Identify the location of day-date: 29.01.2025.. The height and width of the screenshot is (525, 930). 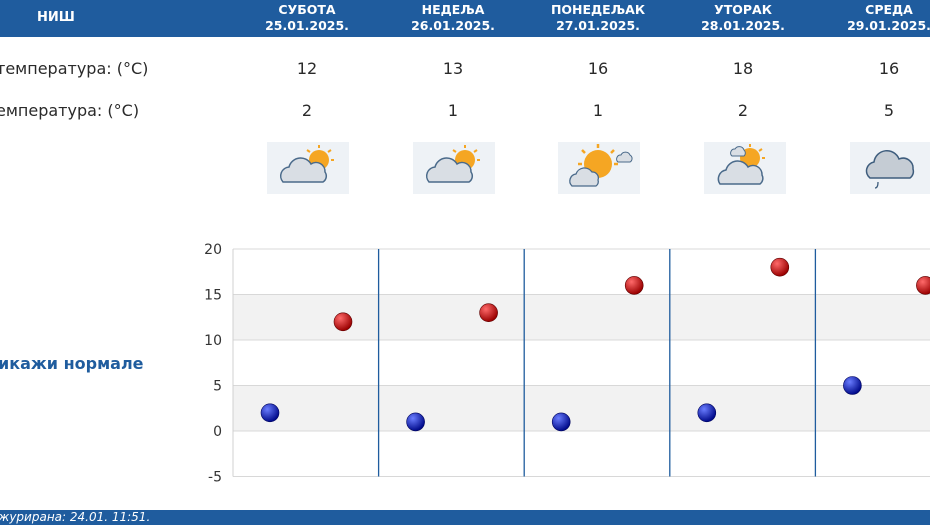
(888, 25).